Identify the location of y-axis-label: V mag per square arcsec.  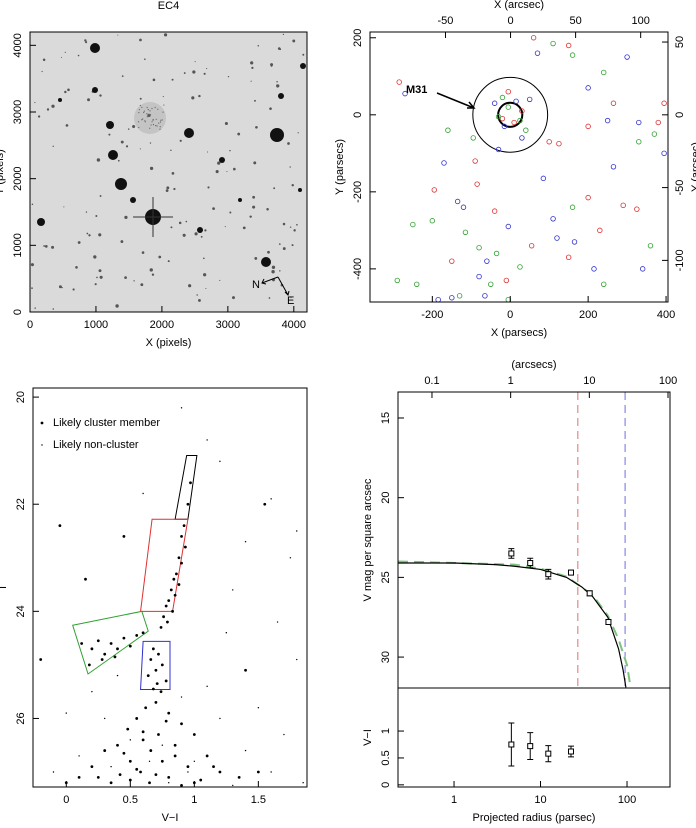
(368, 539).